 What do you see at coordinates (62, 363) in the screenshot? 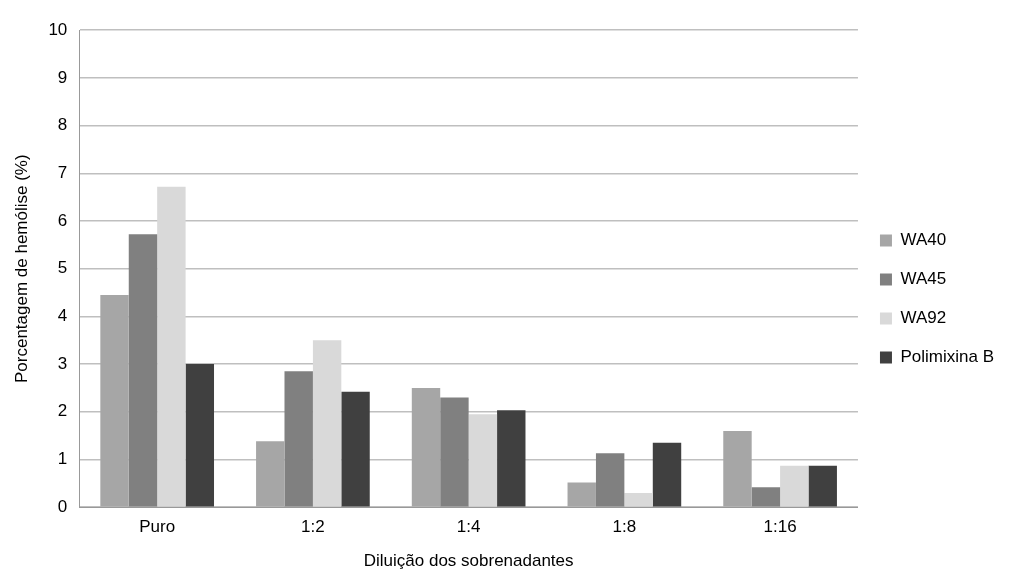
I see `y-tick-label: 3` at bounding box center [62, 363].